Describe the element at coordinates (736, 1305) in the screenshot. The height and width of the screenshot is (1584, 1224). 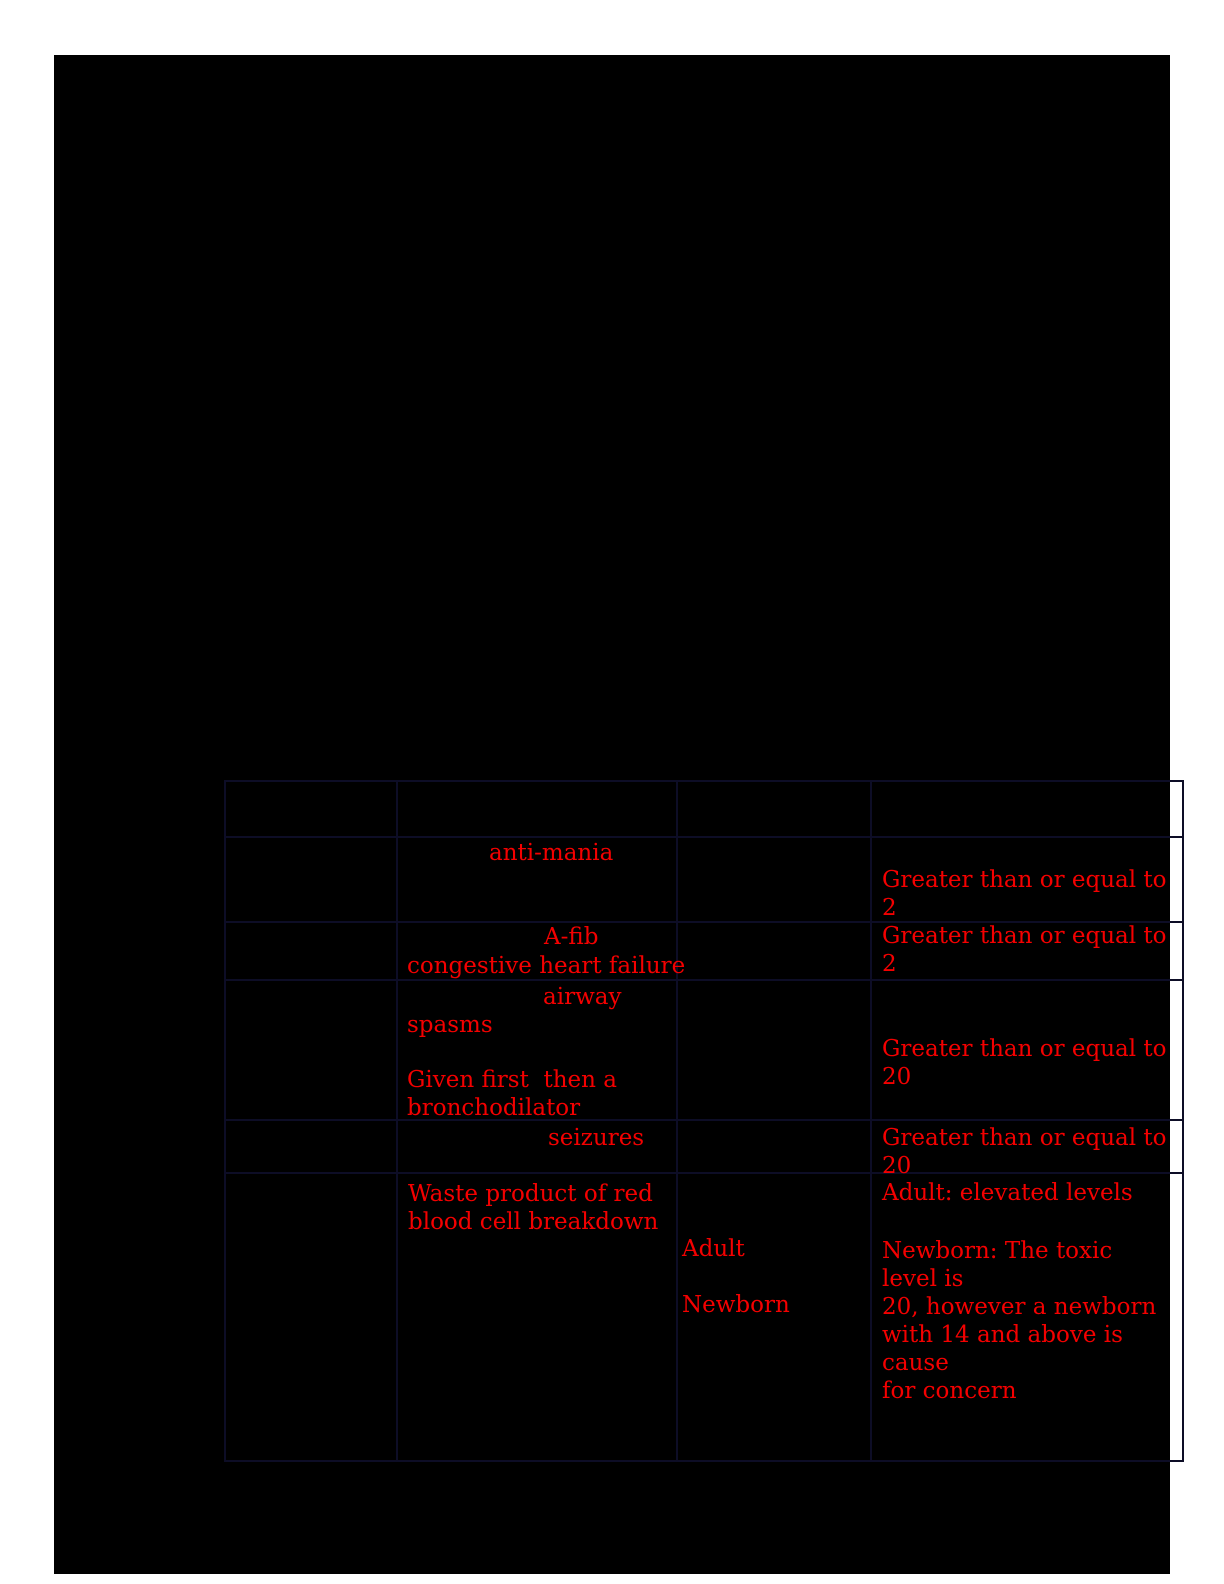
I see `cell-text-newborn-label: Newborn` at that location.